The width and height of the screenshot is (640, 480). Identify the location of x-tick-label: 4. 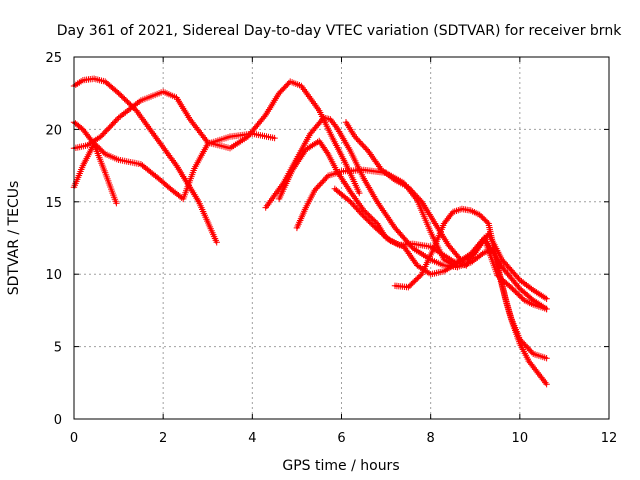
(252, 438).